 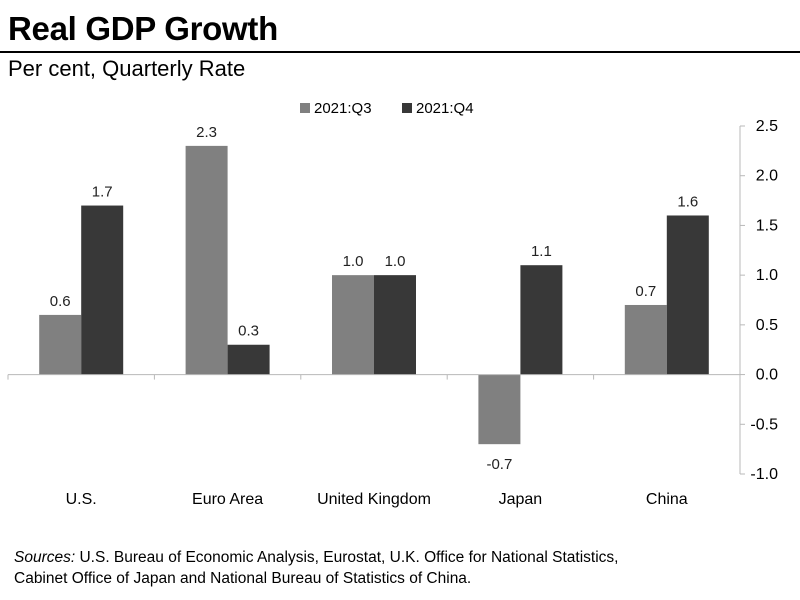 What do you see at coordinates (764, 474) in the screenshot?
I see `y-tick-label: -1.0` at bounding box center [764, 474].